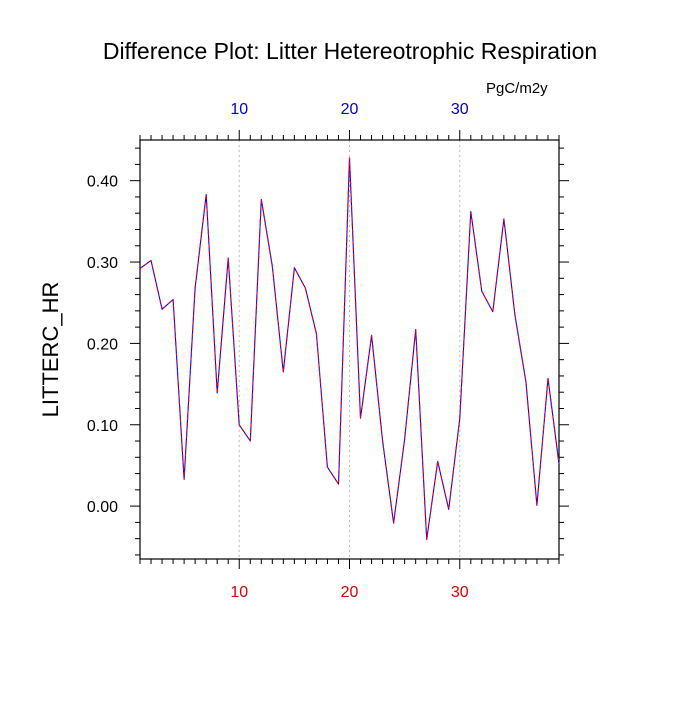 The height and width of the screenshot is (705, 700). Describe the element at coordinates (102, 344) in the screenshot. I see `y-tick-label: 0.20` at that location.